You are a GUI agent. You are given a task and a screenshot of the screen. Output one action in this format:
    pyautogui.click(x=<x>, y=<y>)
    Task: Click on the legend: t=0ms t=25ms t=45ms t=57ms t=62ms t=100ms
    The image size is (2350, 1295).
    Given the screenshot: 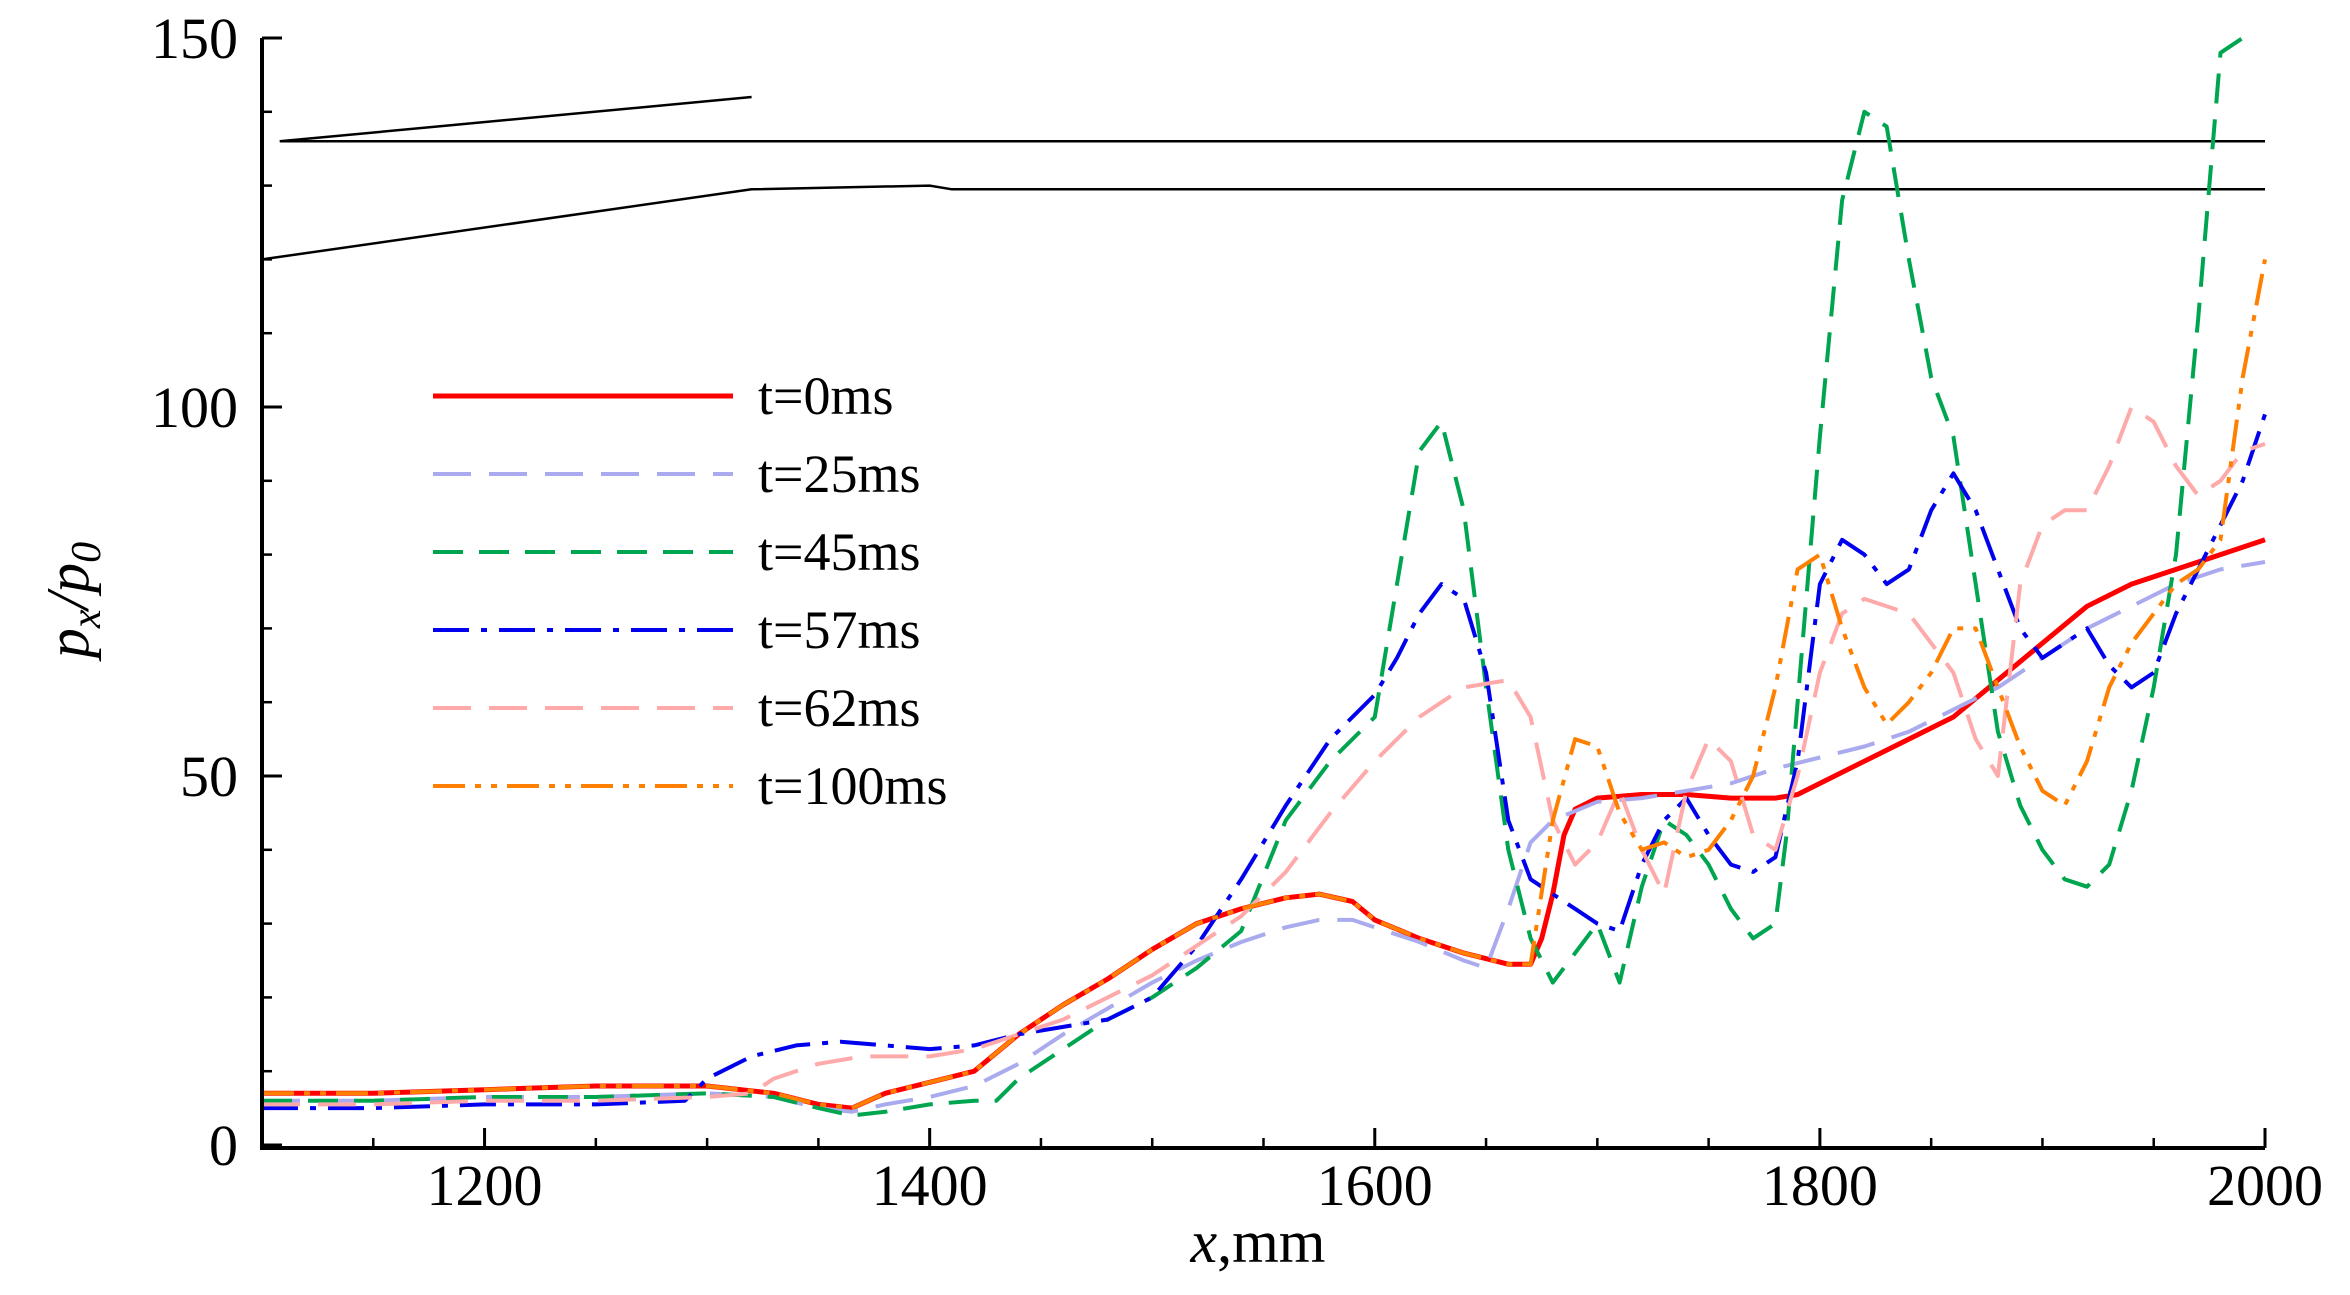 What is the action you would take?
    pyautogui.click(x=690, y=591)
    